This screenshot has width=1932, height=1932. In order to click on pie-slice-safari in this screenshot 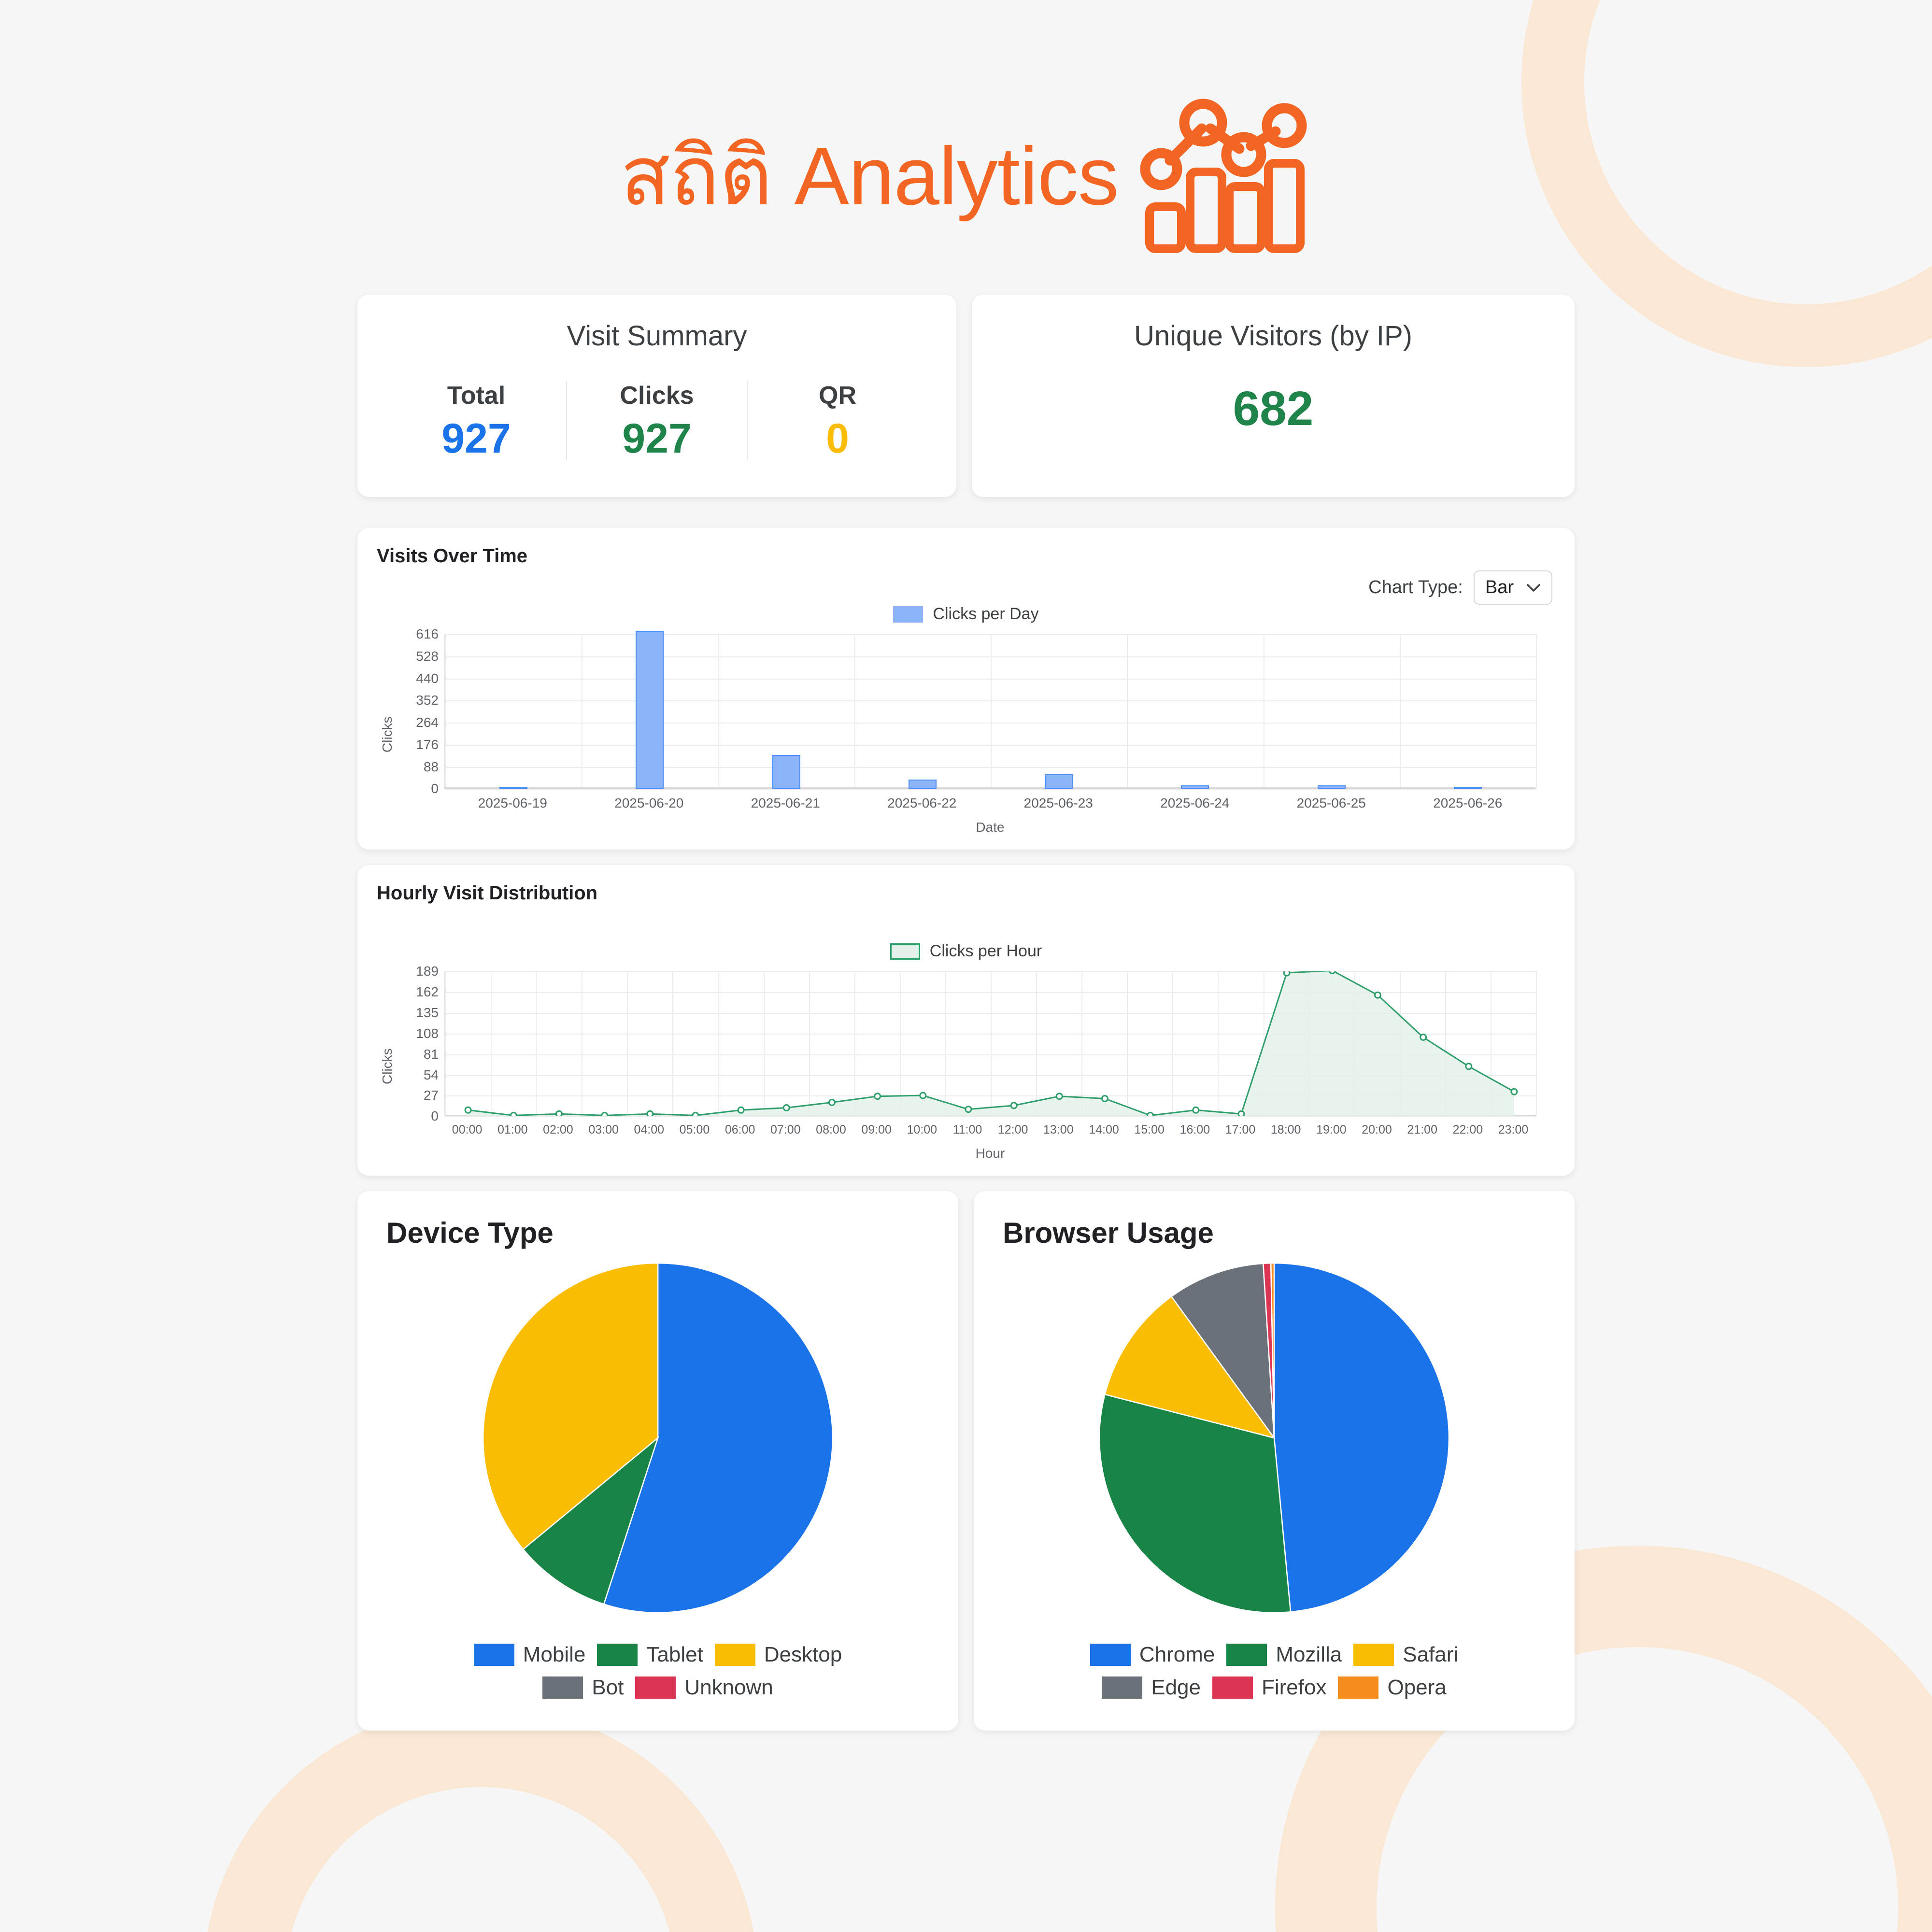, I will do `click(1190, 1367)`.